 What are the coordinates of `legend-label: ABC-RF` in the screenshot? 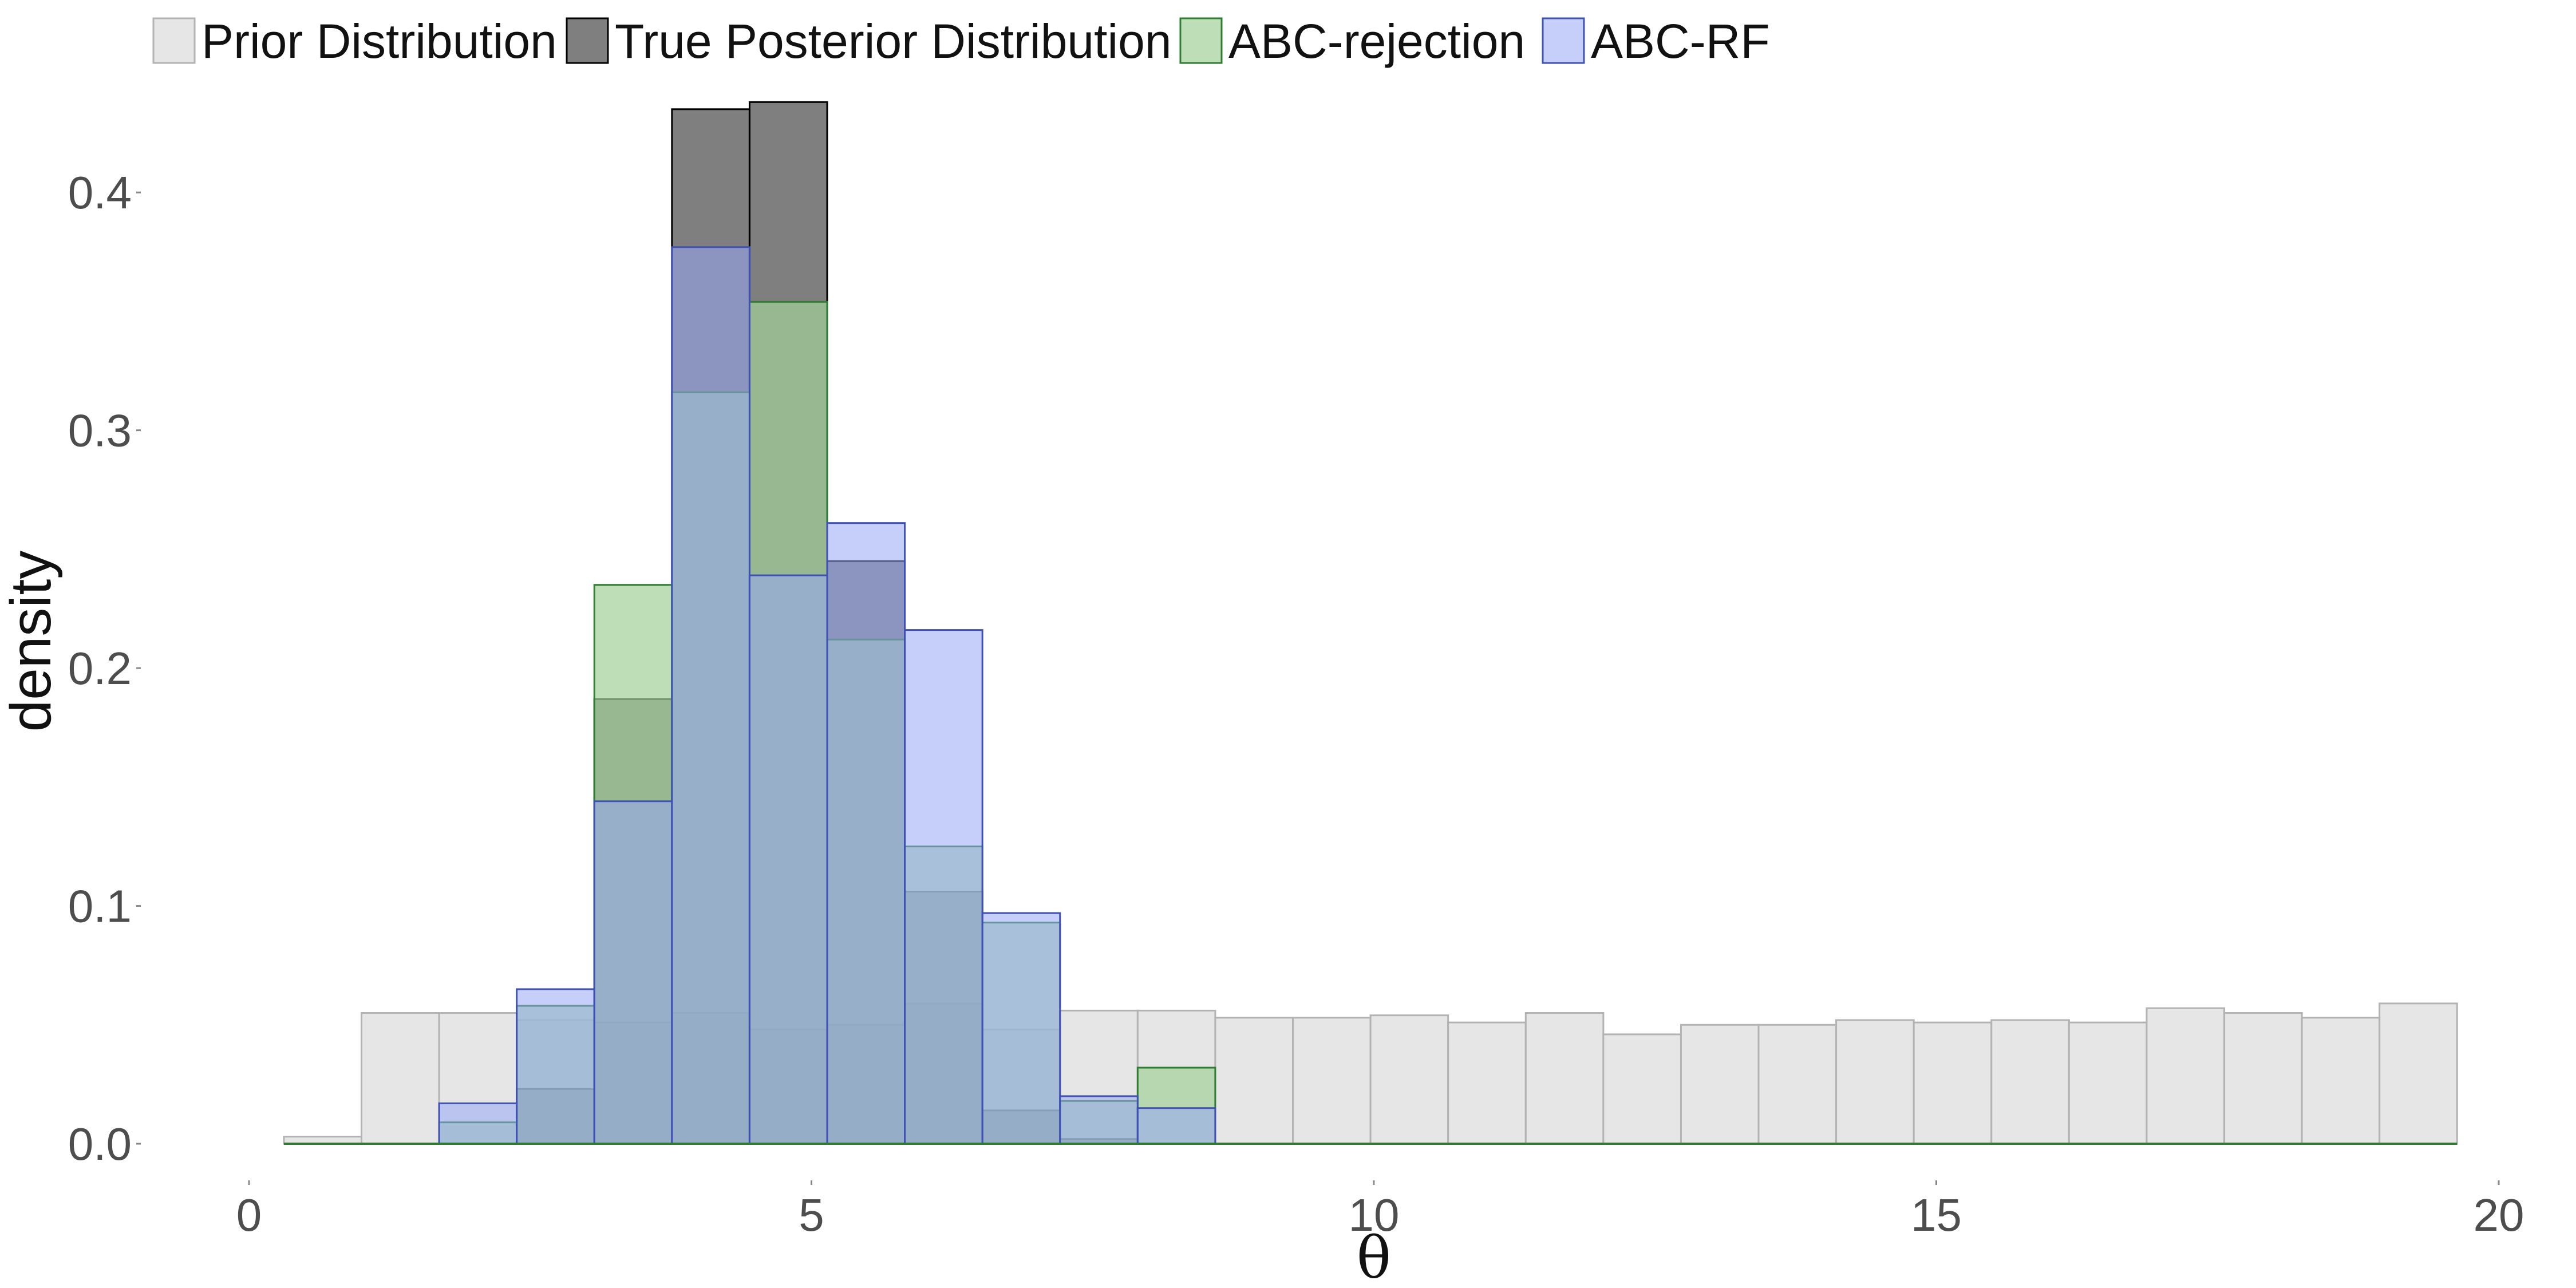 It's located at (1680, 41).